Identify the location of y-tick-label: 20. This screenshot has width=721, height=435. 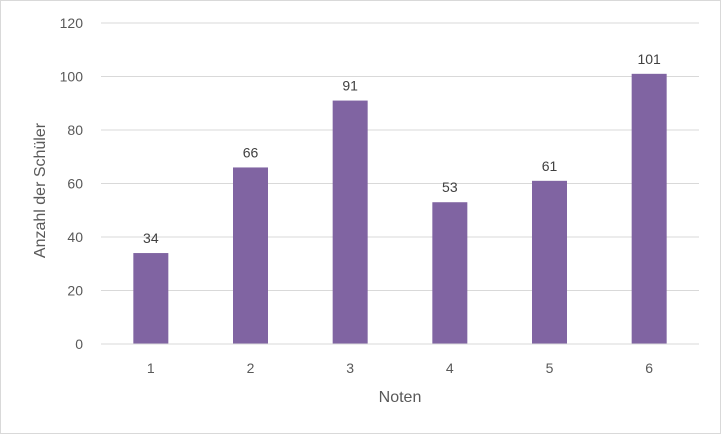
(75, 291).